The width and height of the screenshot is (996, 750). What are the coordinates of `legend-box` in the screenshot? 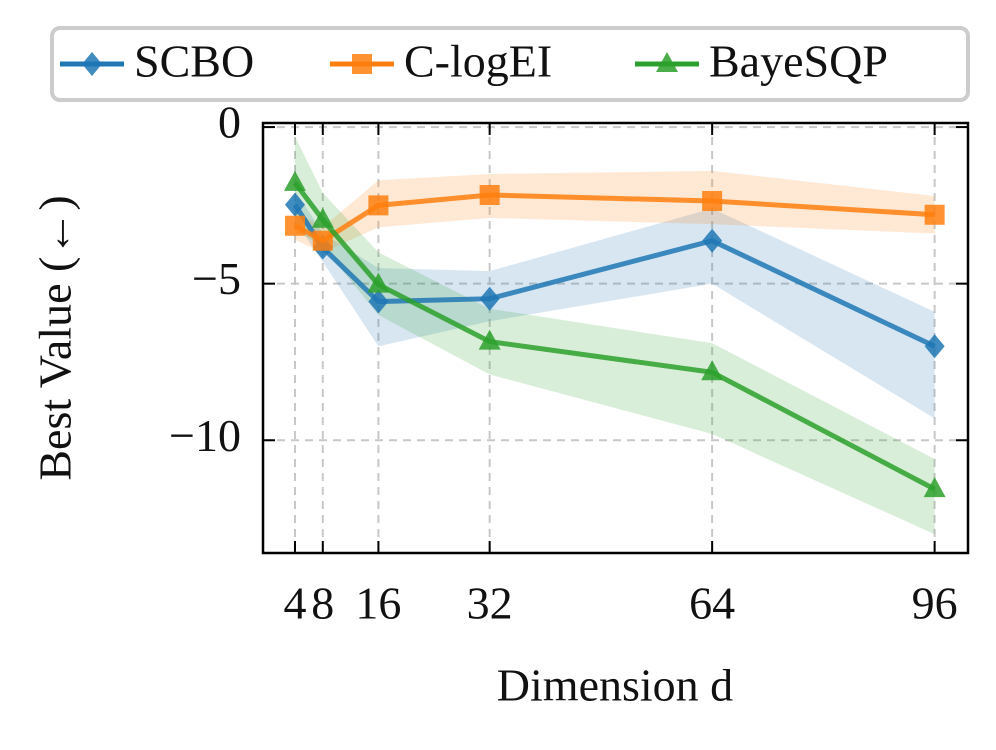 It's located at (510, 64).